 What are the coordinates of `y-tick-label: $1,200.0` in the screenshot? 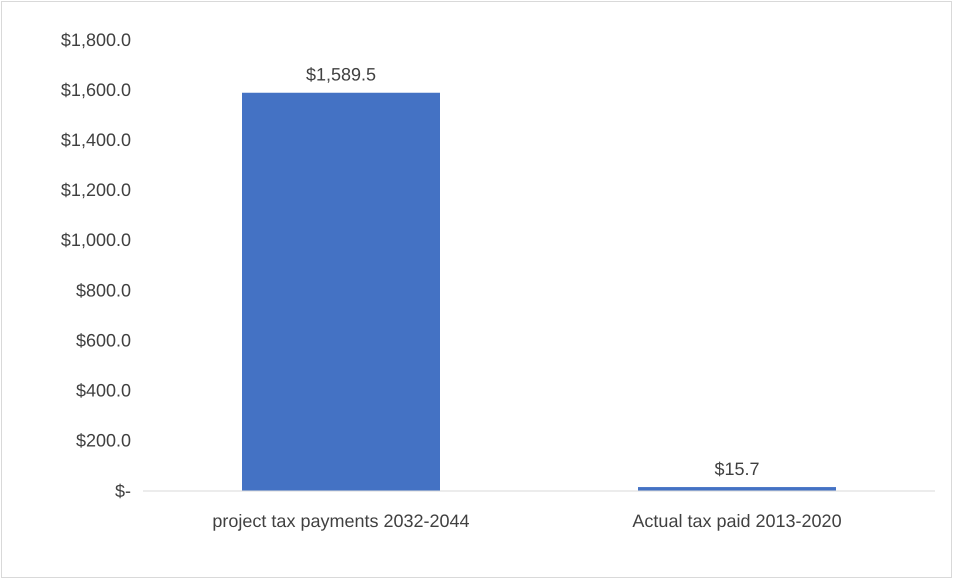 It's located at (95, 190).